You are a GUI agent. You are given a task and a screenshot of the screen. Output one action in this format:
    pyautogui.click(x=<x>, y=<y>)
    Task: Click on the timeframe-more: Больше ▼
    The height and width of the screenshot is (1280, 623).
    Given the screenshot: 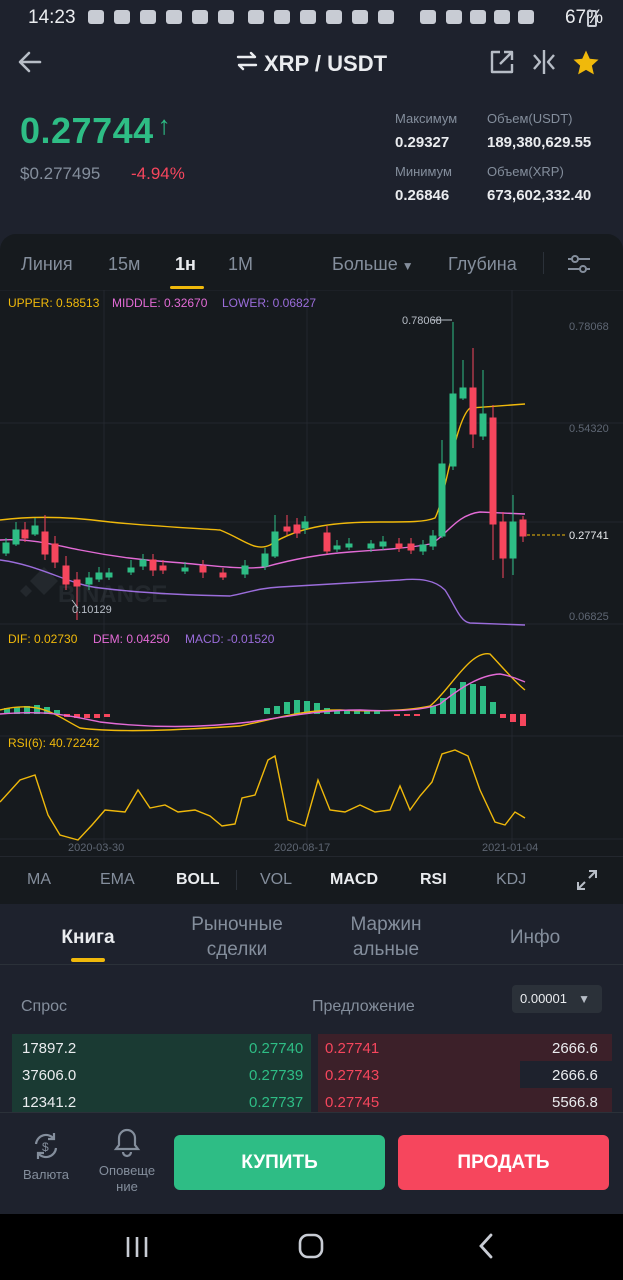 What is the action you would take?
    pyautogui.click(x=373, y=264)
    